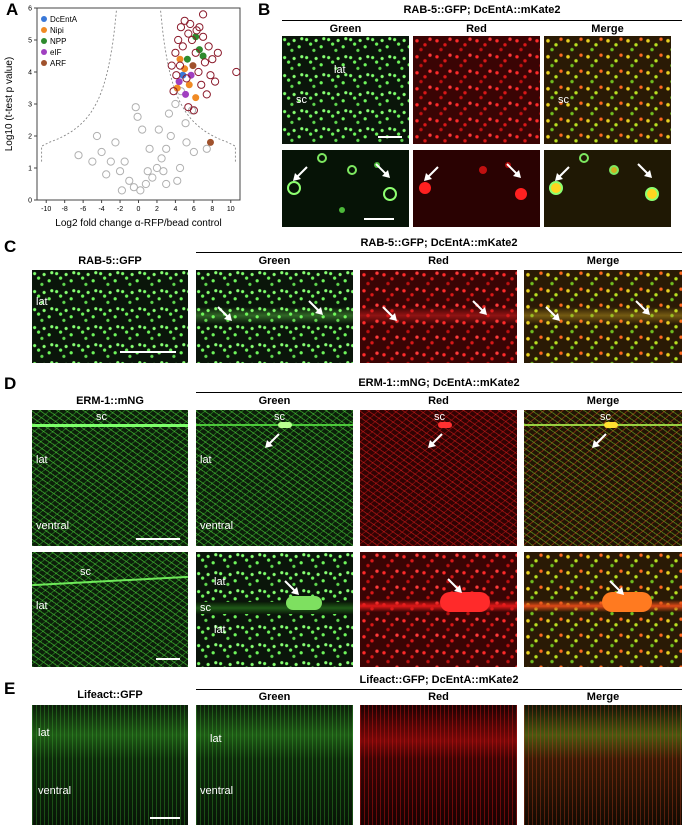  Describe the element at coordinates (439, 392) in the screenshot. I see `panel-d-rule` at that location.